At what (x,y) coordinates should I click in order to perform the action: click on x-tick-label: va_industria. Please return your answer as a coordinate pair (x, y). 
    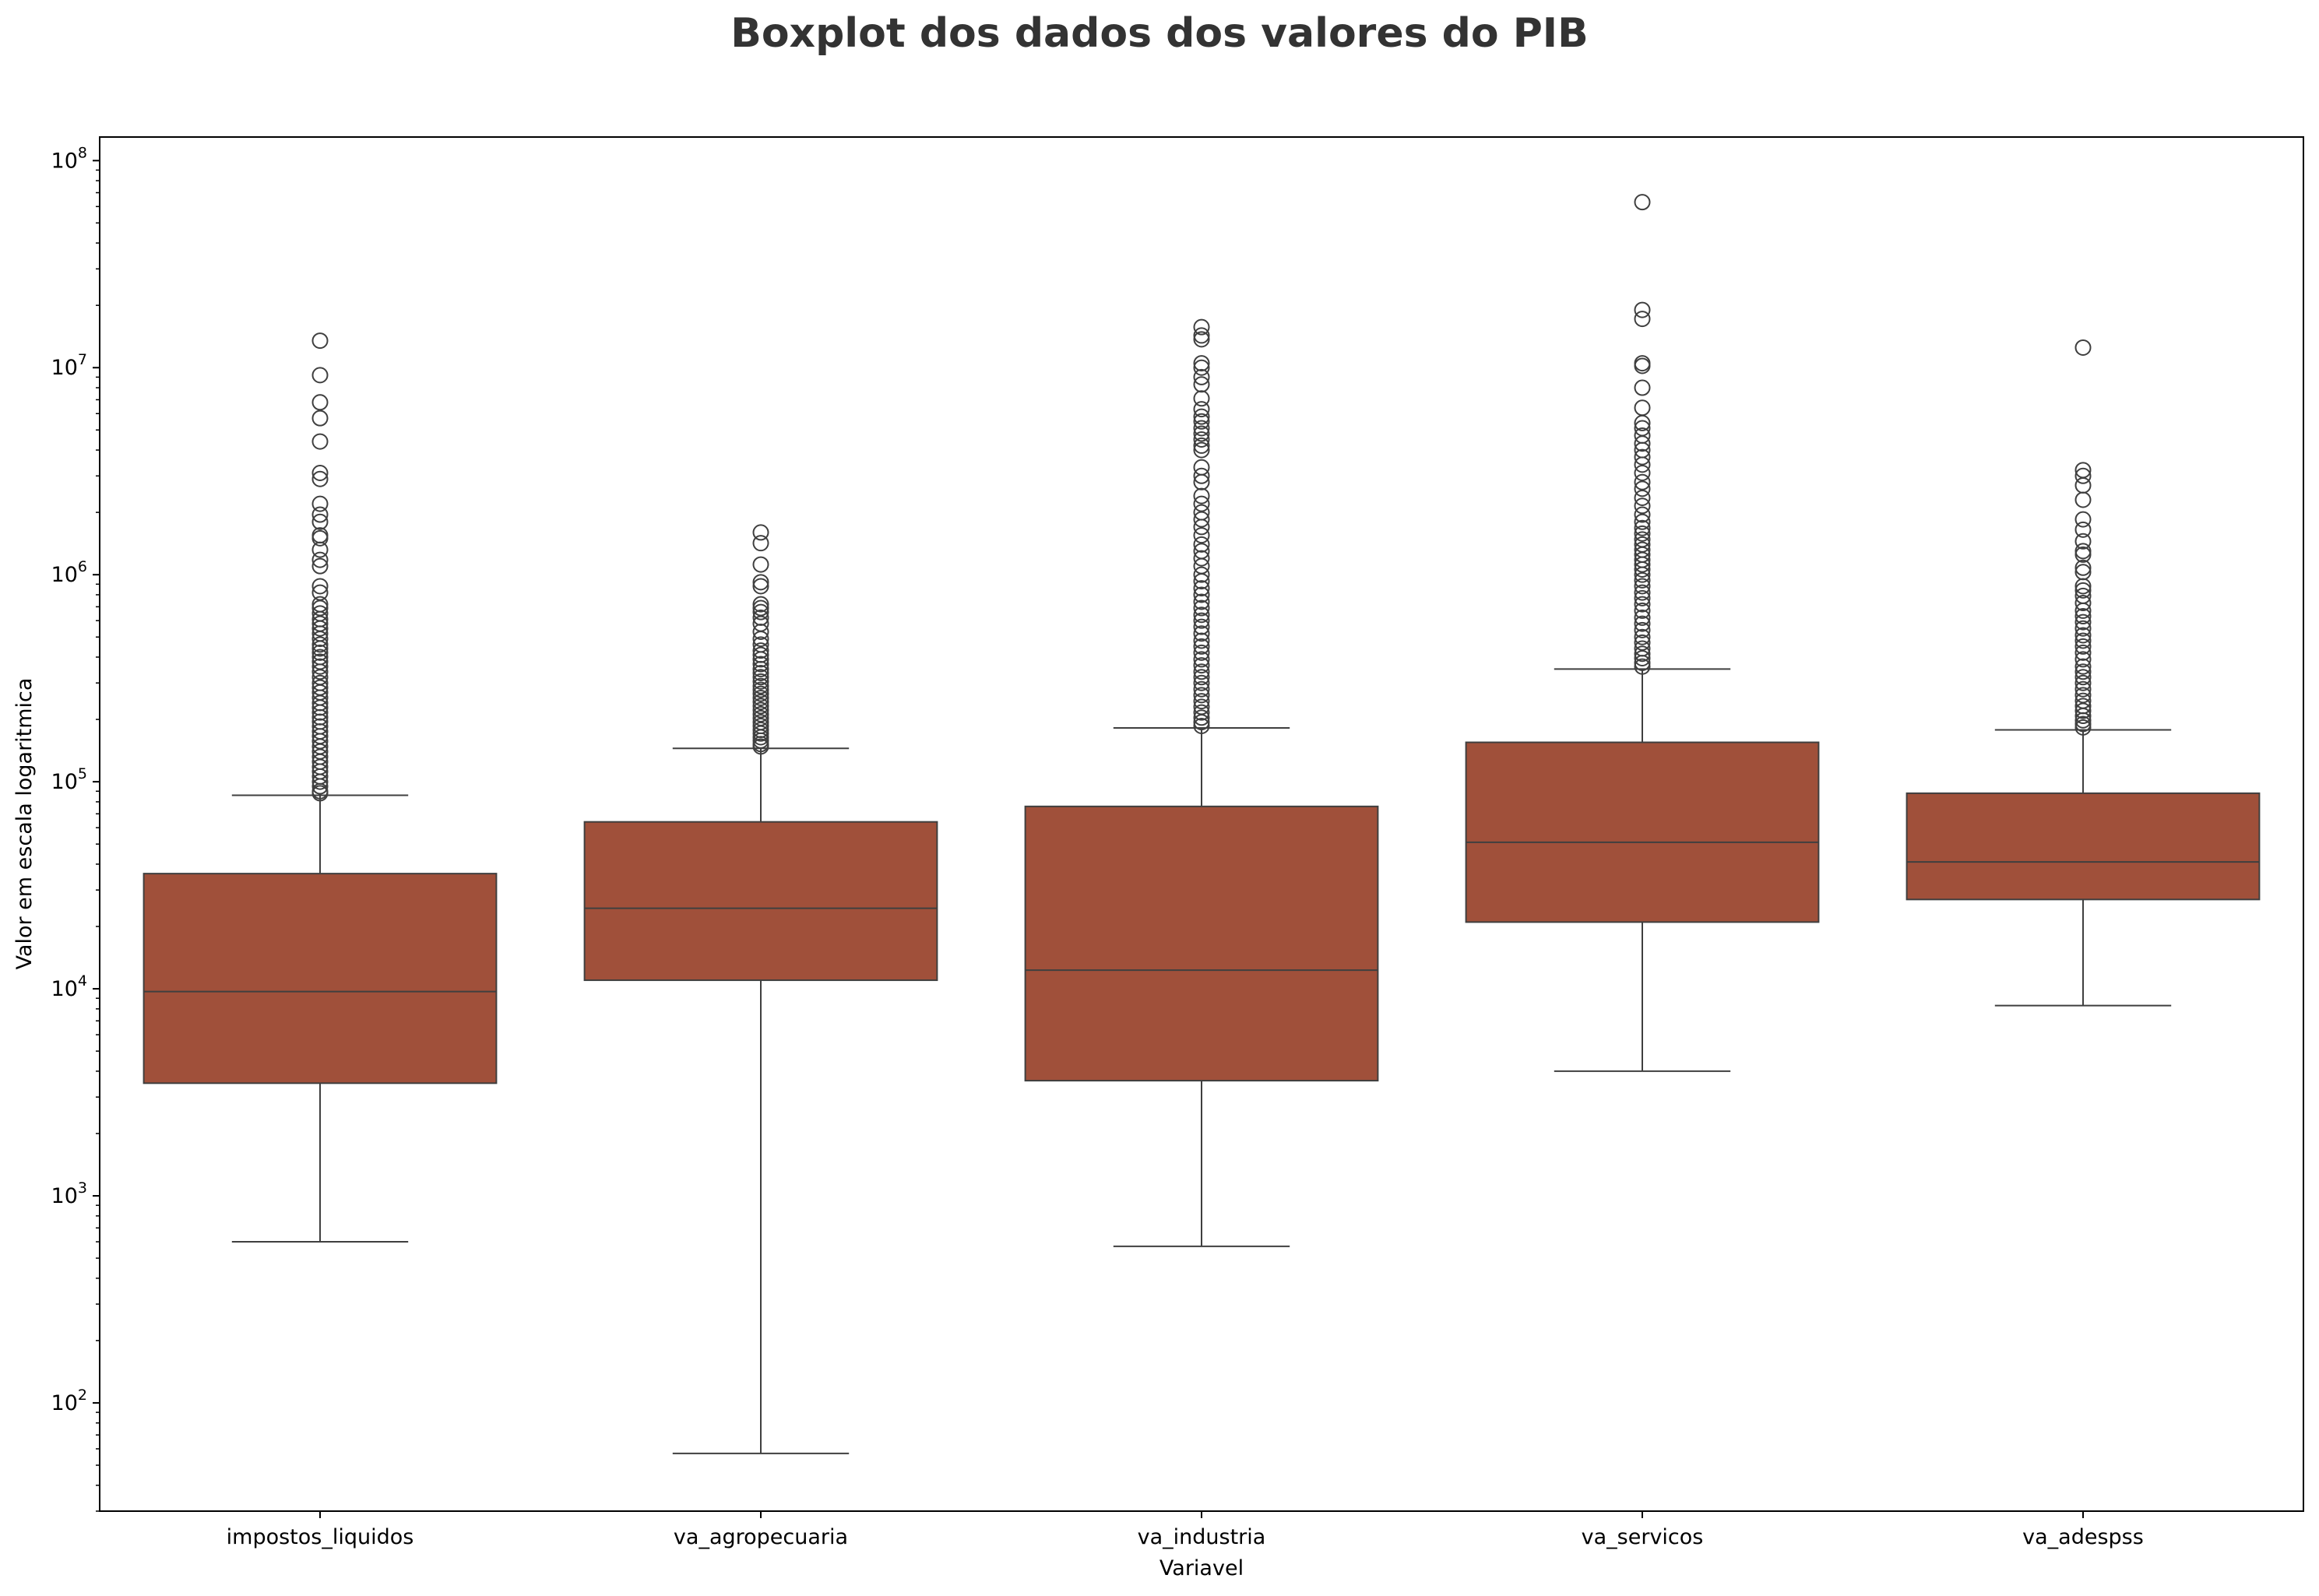
    Looking at the image, I should click on (1202, 1537).